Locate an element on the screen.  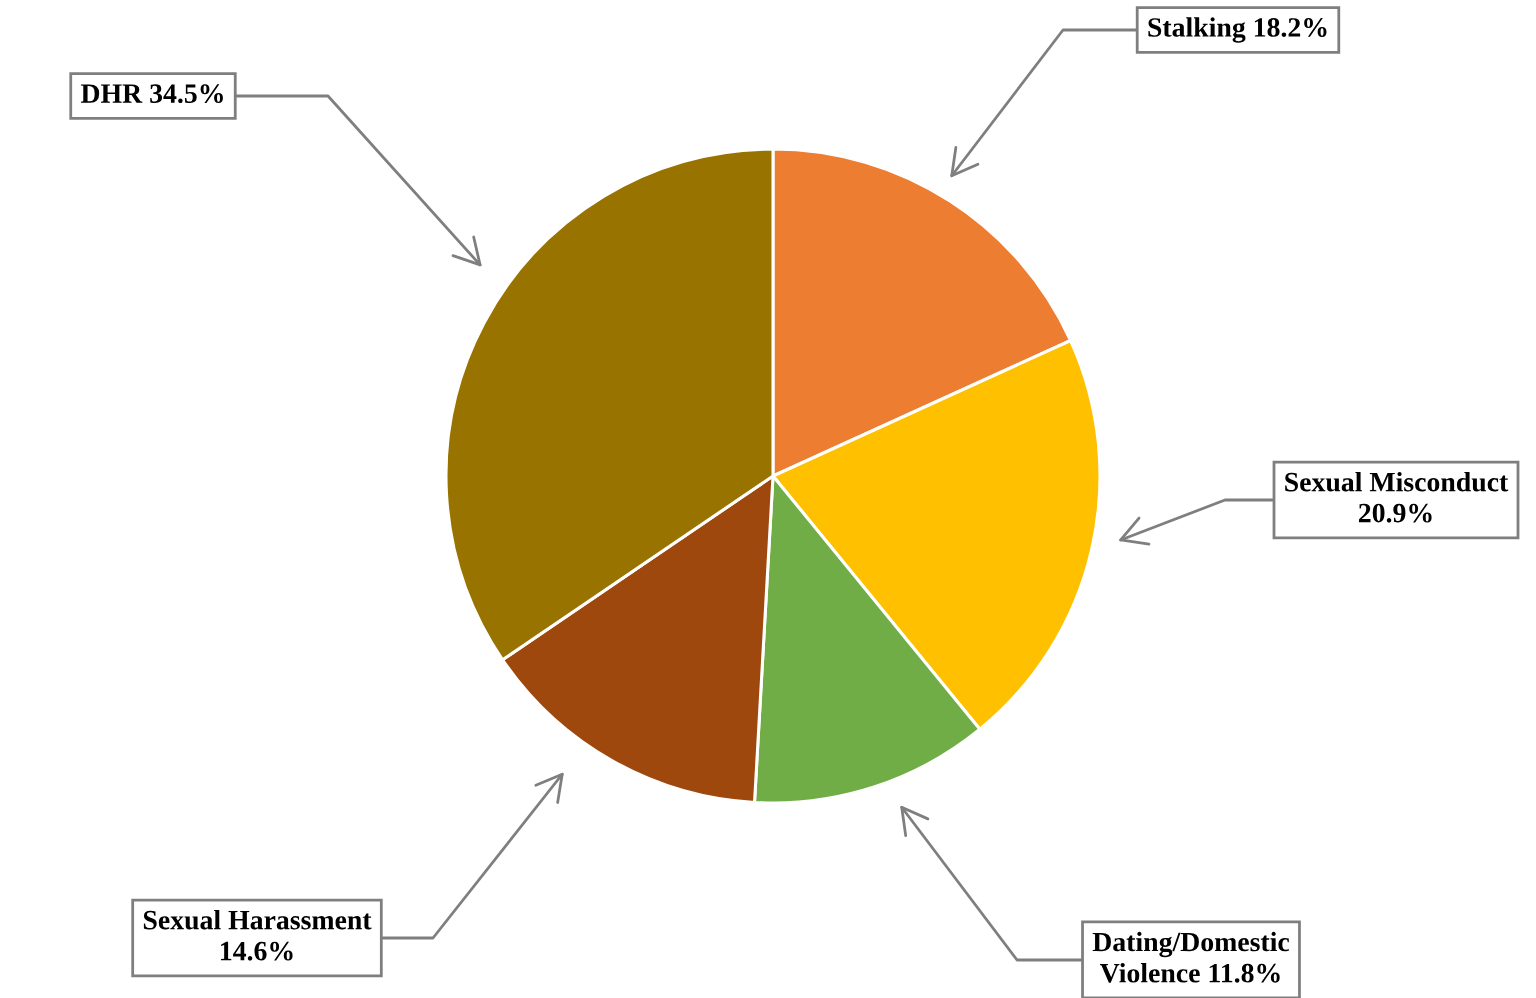
slice-label: Dating/Domestic Violence 11.8% is located at coordinates (1191, 957).